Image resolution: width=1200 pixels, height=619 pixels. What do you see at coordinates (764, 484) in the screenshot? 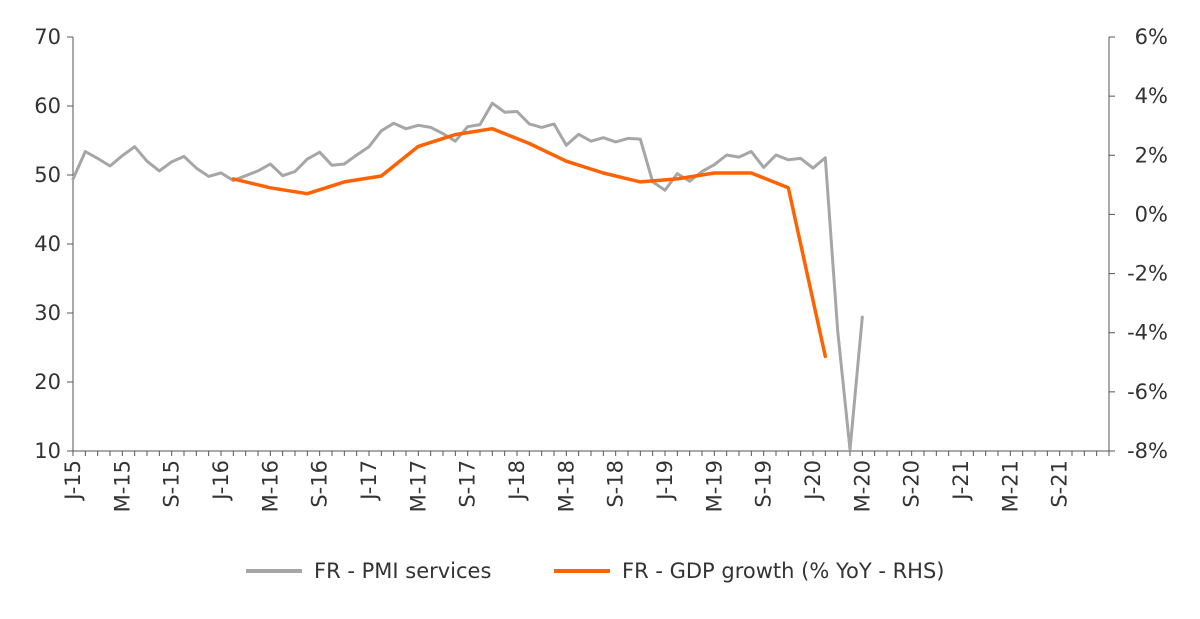
I see `x-tick-label: S-19` at bounding box center [764, 484].